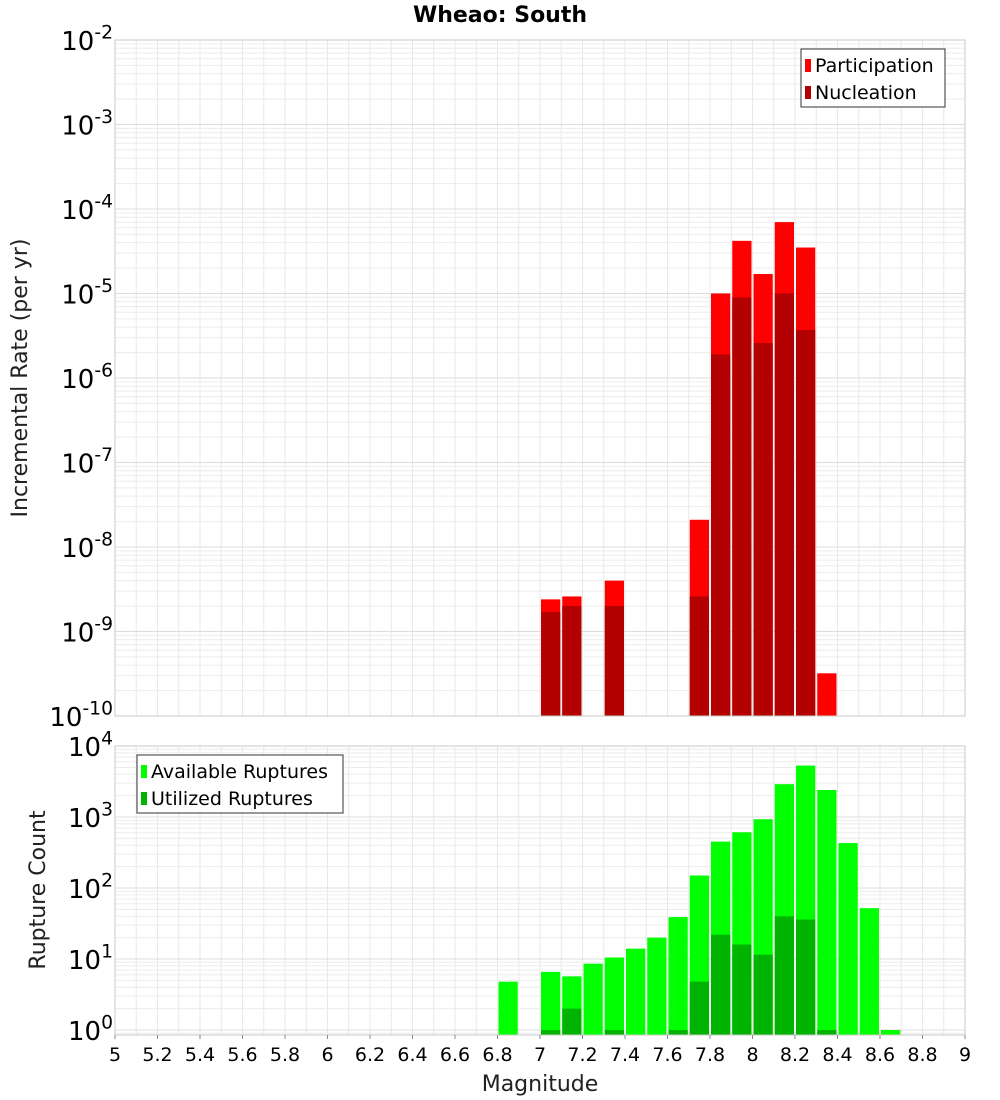  Describe the element at coordinates (232, 799) in the screenshot. I see `count-legend-label: Utilized Ruptures` at that location.